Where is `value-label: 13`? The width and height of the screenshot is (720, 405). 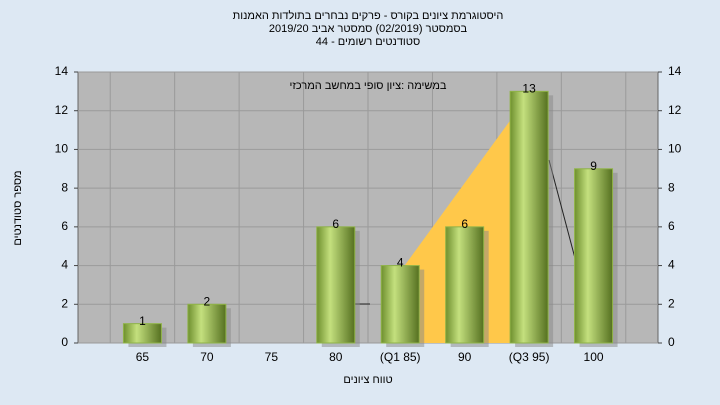 value-label: 13 is located at coordinates (529, 89).